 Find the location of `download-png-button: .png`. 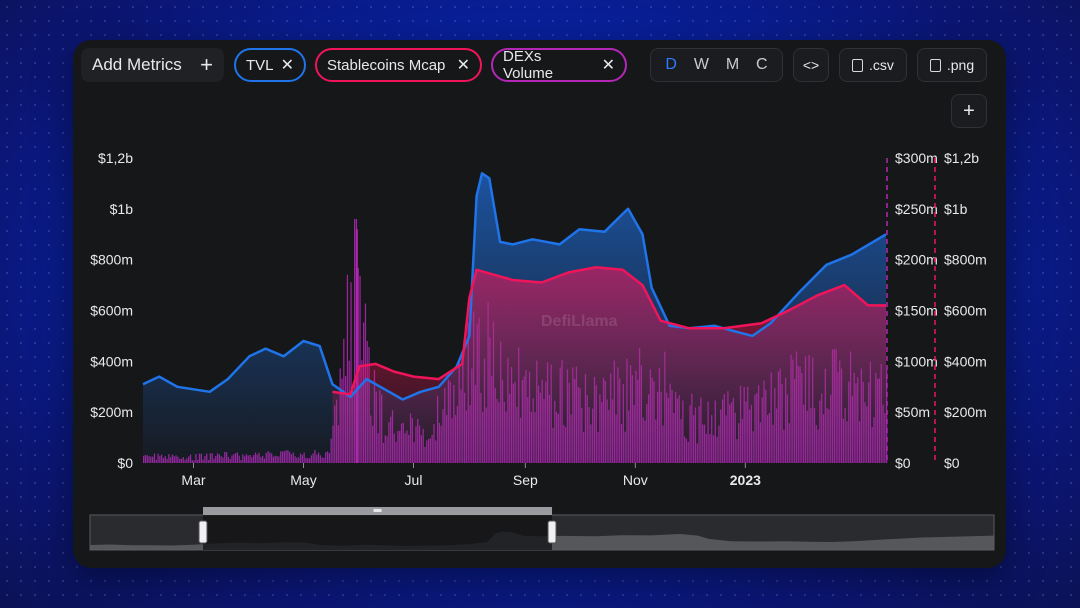

download-png-button: .png is located at coordinates (952, 65).